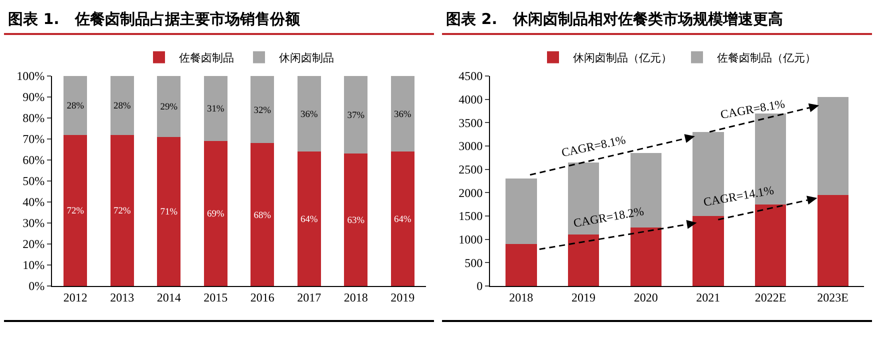  What do you see at coordinates (33, 160) in the screenshot?
I see `y-tick-label: 60%` at bounding box center [33, 160].